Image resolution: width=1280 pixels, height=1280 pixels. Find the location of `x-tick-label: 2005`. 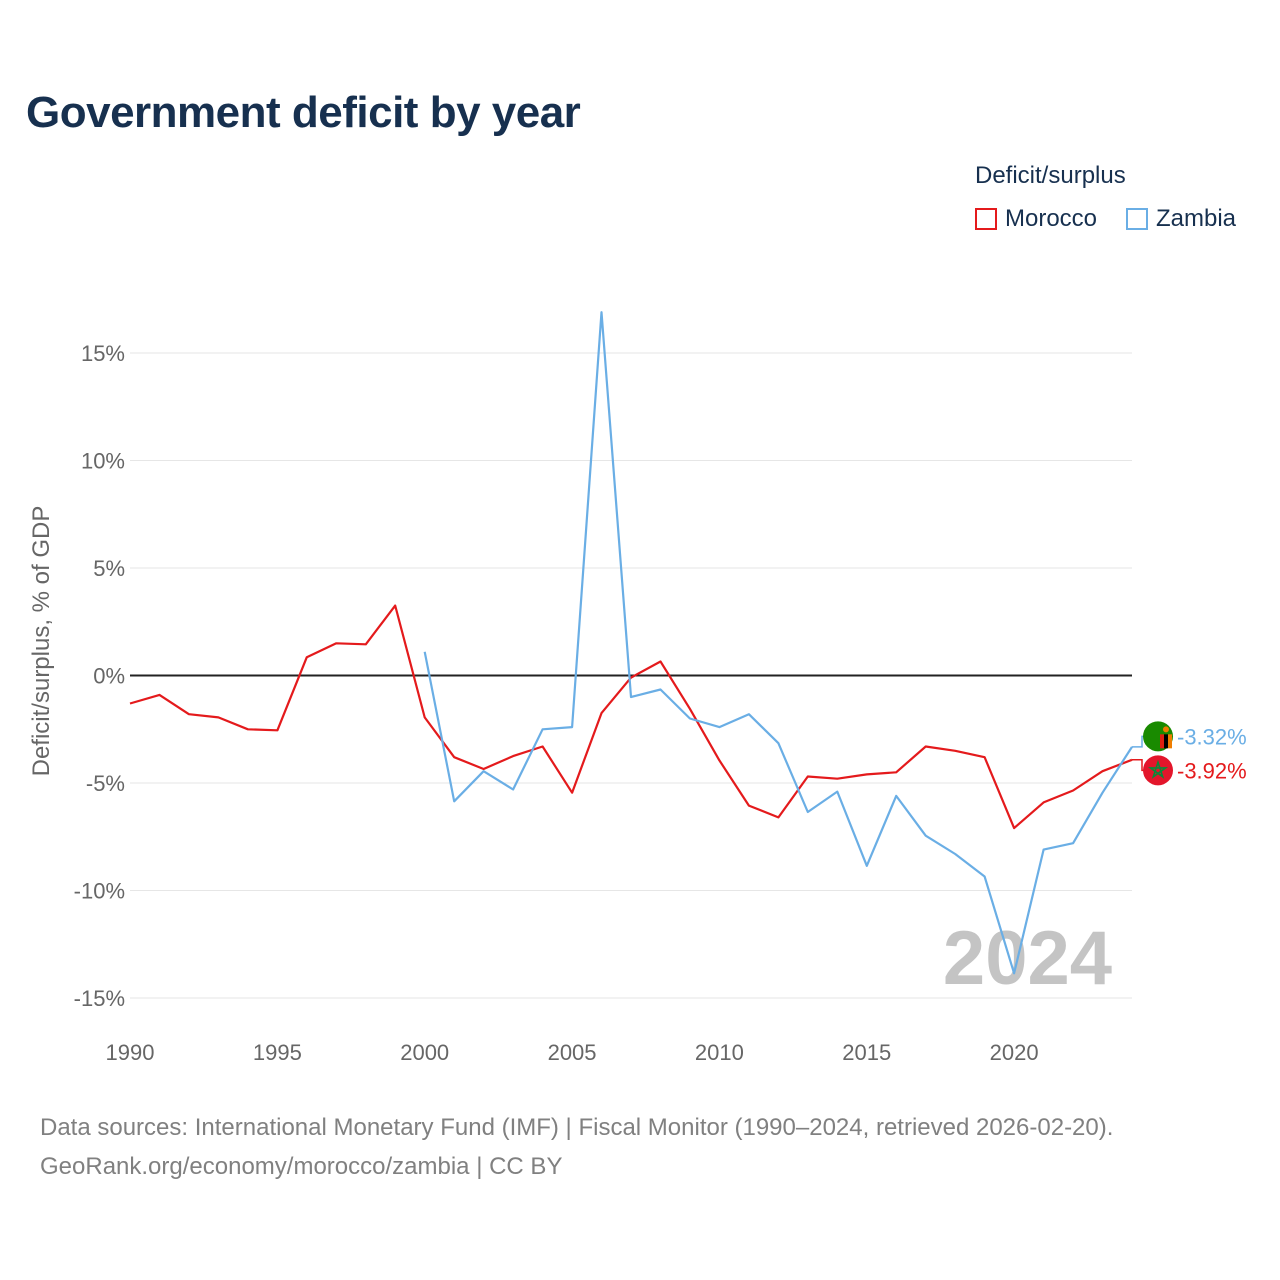

x-tick-label: 2005 is located at coordinates (572, 1052).